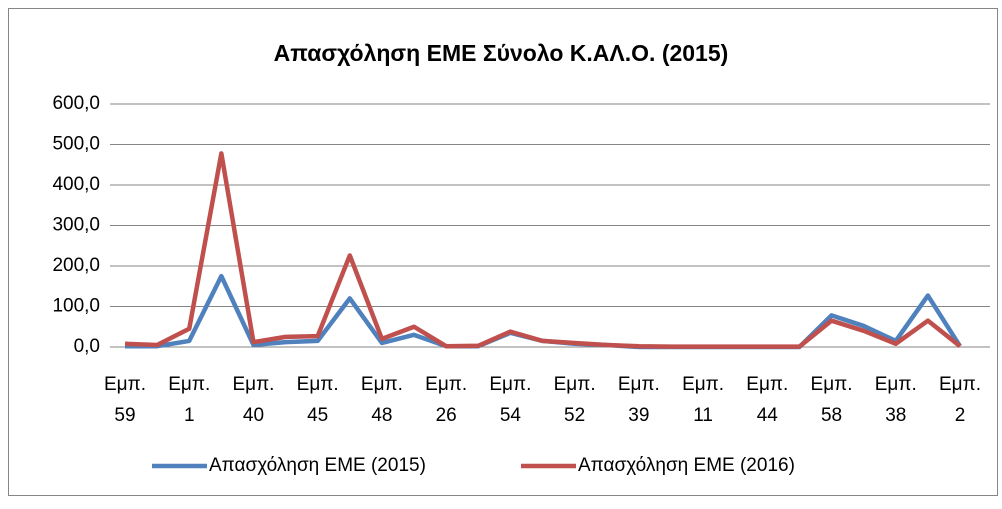 The width and height of the screenshot is (1002, 509). Describe the element at coordinates (317, 465) in the screenshot. I see `legend-label: Απασχόληση ΕΜΕ (2015)` at that location.